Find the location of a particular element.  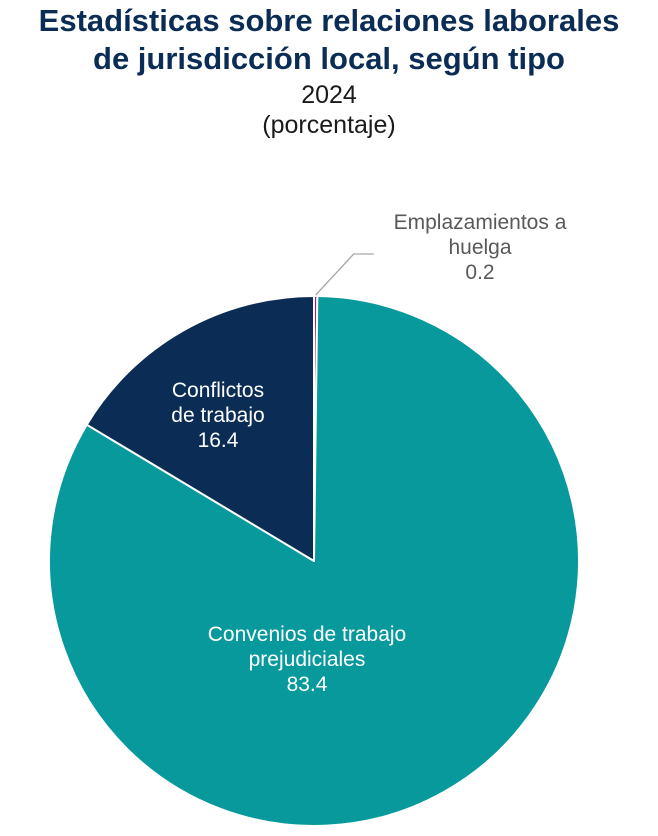

slice-label-1-line-2: huelga is located at coordinates (479, 247).